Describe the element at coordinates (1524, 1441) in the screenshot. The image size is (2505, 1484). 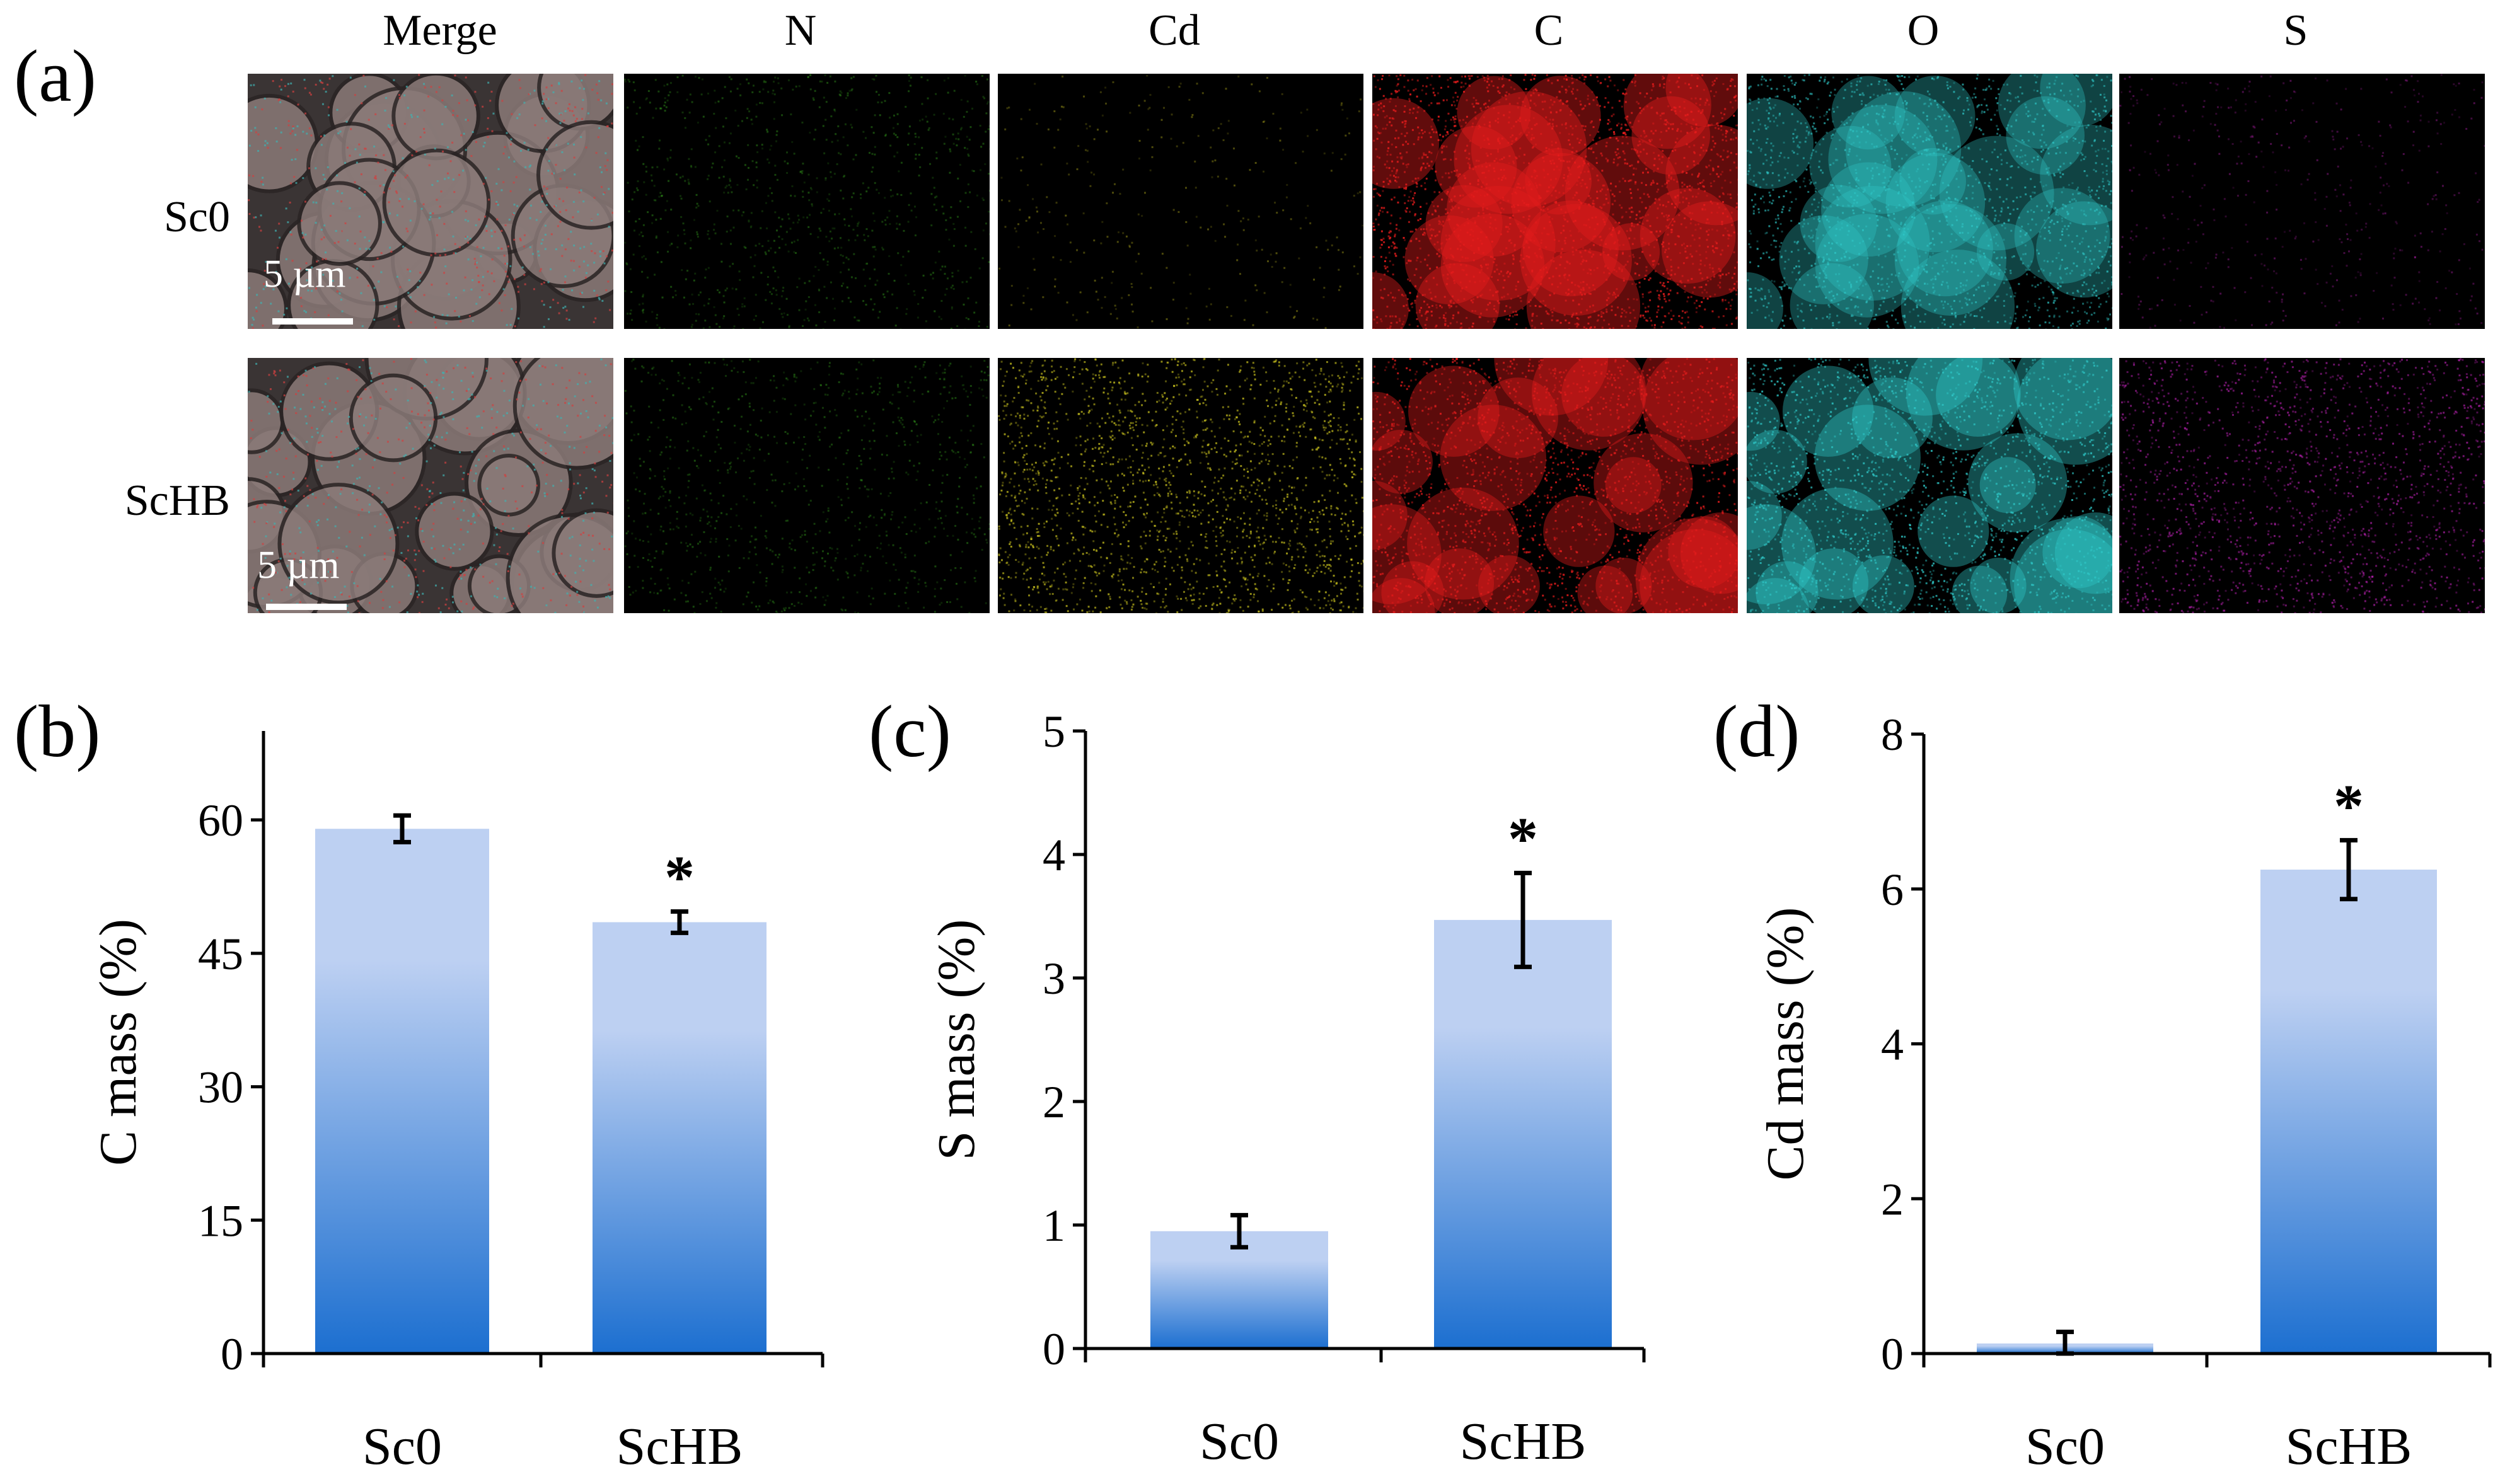
I see `x-tick-label-c-schb: ScHB` at that location.